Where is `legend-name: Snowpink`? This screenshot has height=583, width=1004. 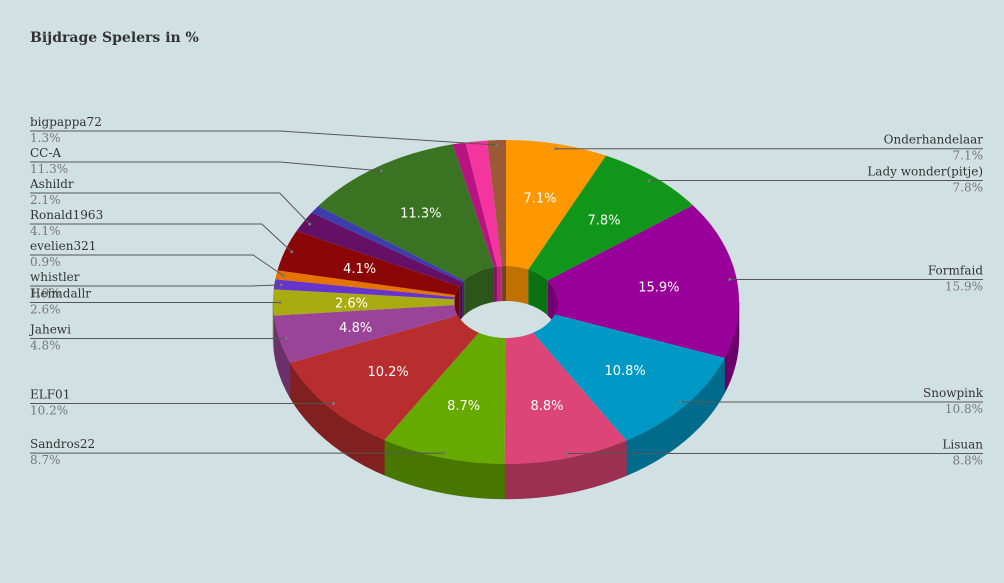
legend-name: Snowpink is located at coordinates (953, 393).